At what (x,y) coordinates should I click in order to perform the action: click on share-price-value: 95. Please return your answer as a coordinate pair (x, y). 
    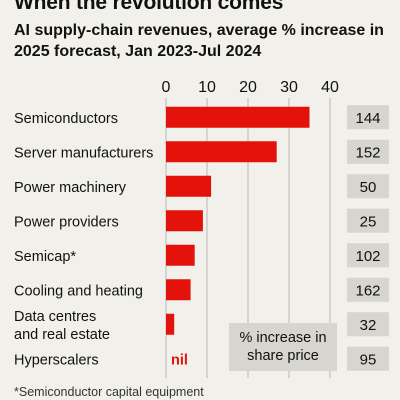
    Looking at the image, I should click on (368, 359).